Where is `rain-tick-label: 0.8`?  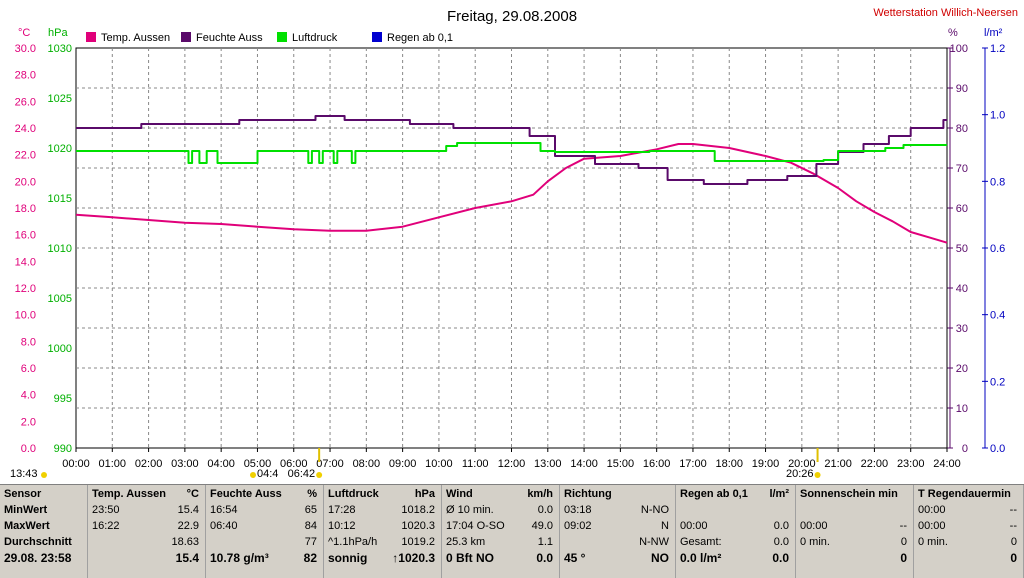 rain-tick-label: 0.8 is located at coordinates (997, 182).